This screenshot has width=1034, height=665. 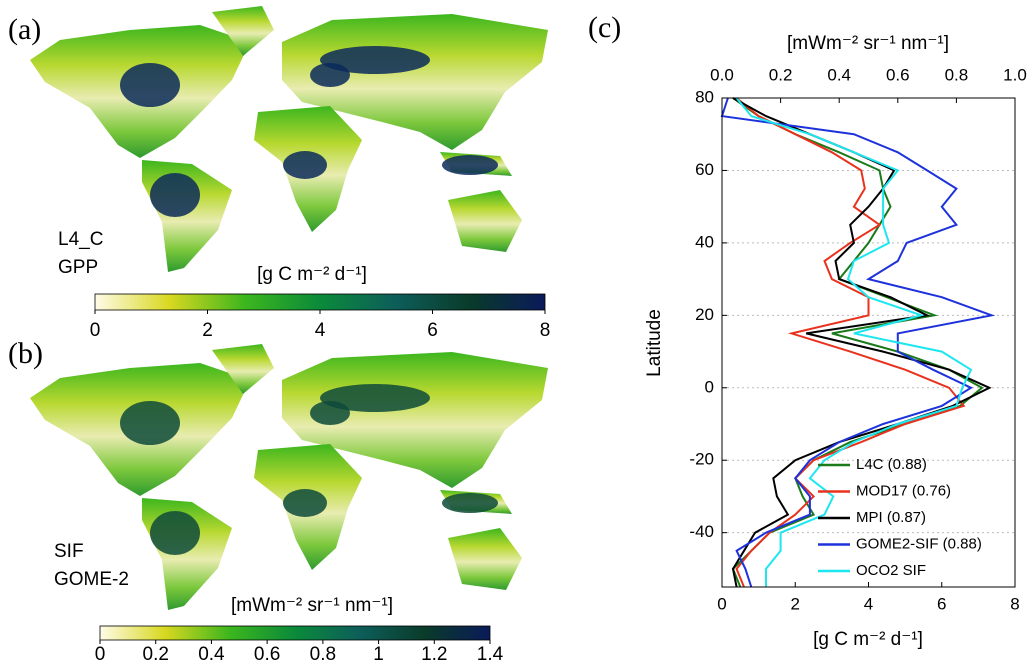 I want to click on x2-tick-label: 0.2, so click(x=781, y=74).